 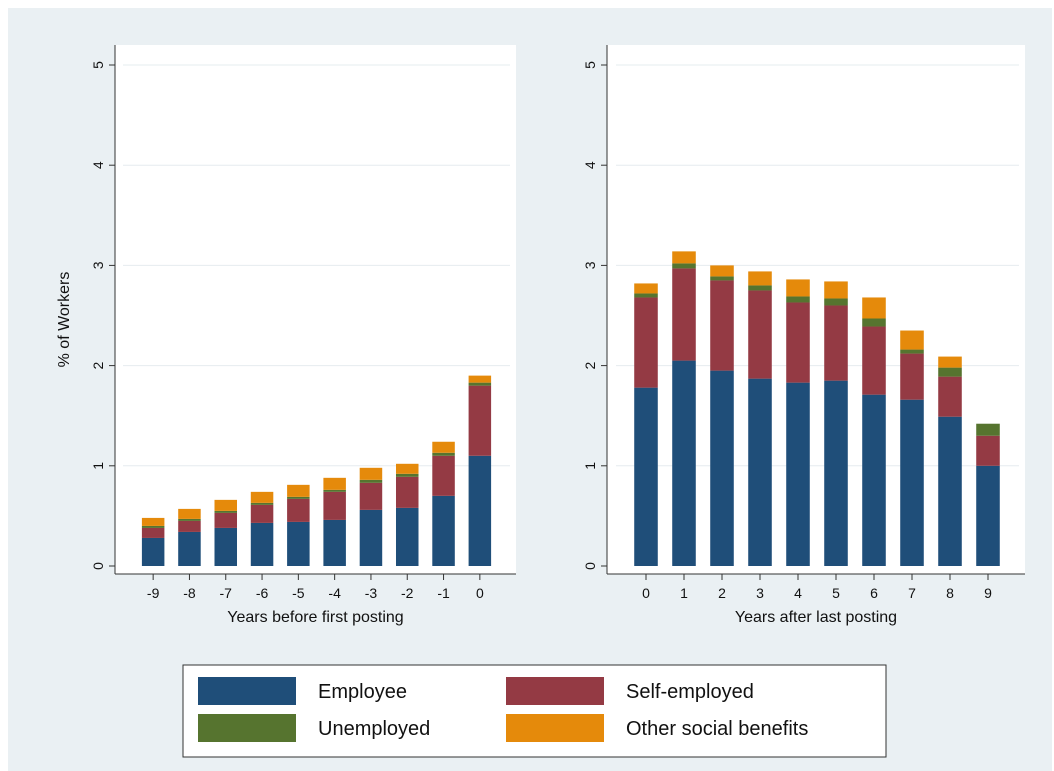 What do you see at coordinates (874, 593) in the screenshot?
I see `x-tick-label: 6` at bounding box center [874, 593].